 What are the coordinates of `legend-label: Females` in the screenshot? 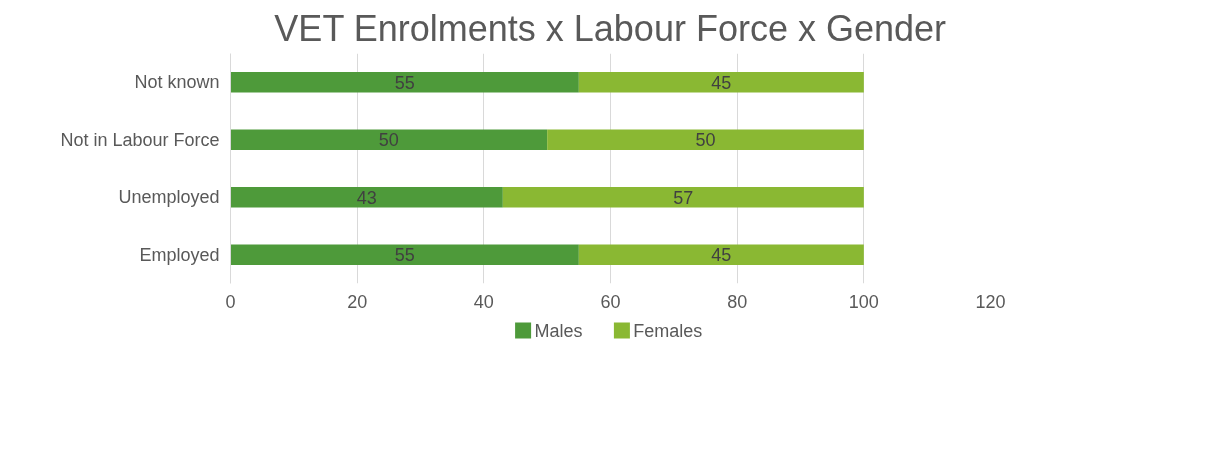 It's located at (668, 330).